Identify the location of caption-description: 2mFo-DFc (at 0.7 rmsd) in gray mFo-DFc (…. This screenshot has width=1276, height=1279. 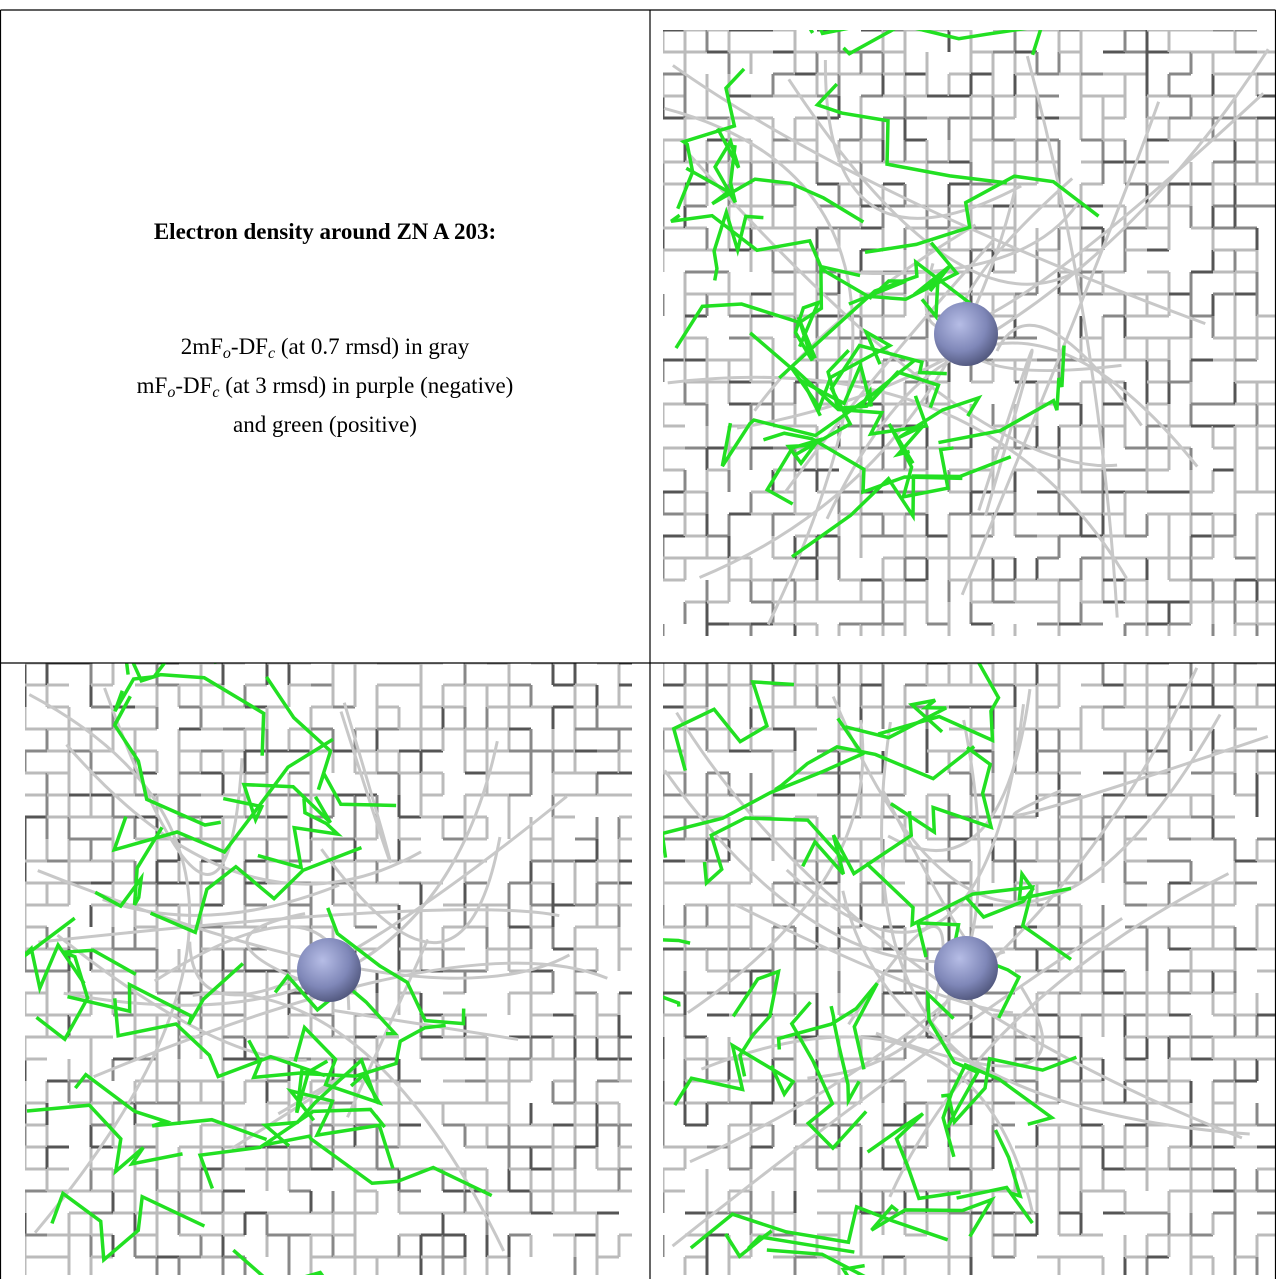
(325, 386).